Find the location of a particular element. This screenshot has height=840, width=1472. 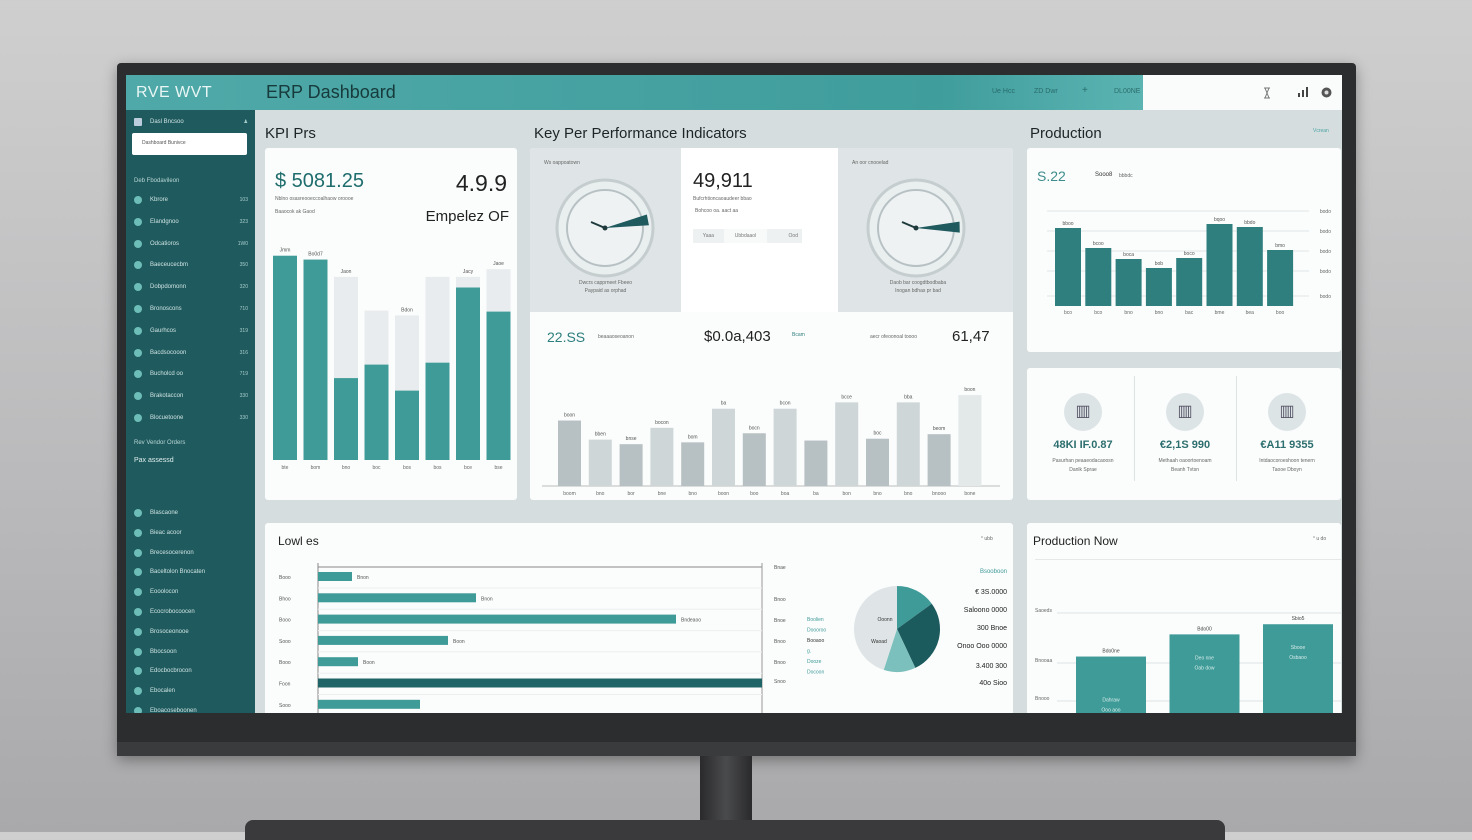

levels-link: ° ubb is located at coordinates (987, 539).